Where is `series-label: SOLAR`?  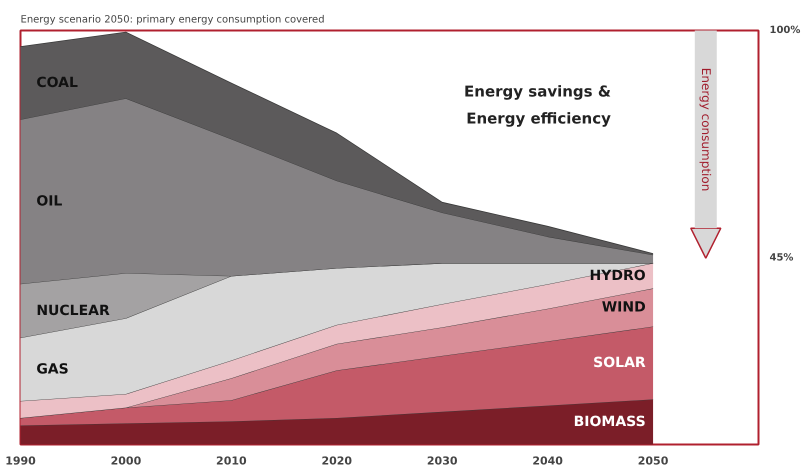
series-label: SOLAR is located at coordinates (619, 362).